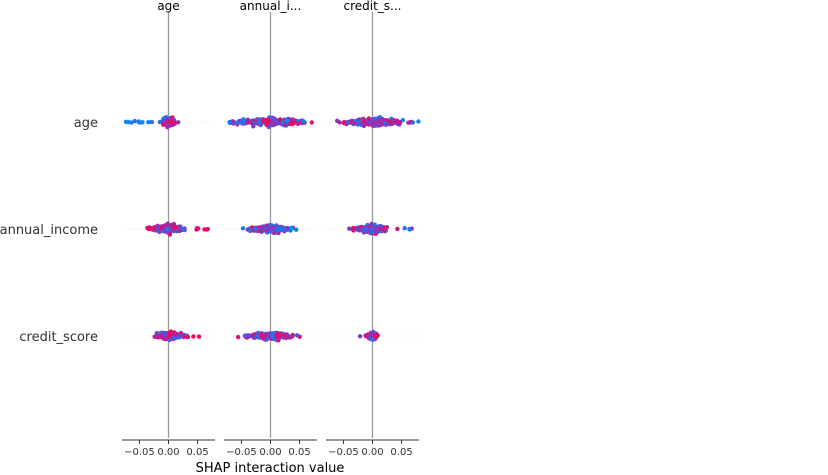  I want to click on row-labels: age annual_income credit_score, so click(49, 230).